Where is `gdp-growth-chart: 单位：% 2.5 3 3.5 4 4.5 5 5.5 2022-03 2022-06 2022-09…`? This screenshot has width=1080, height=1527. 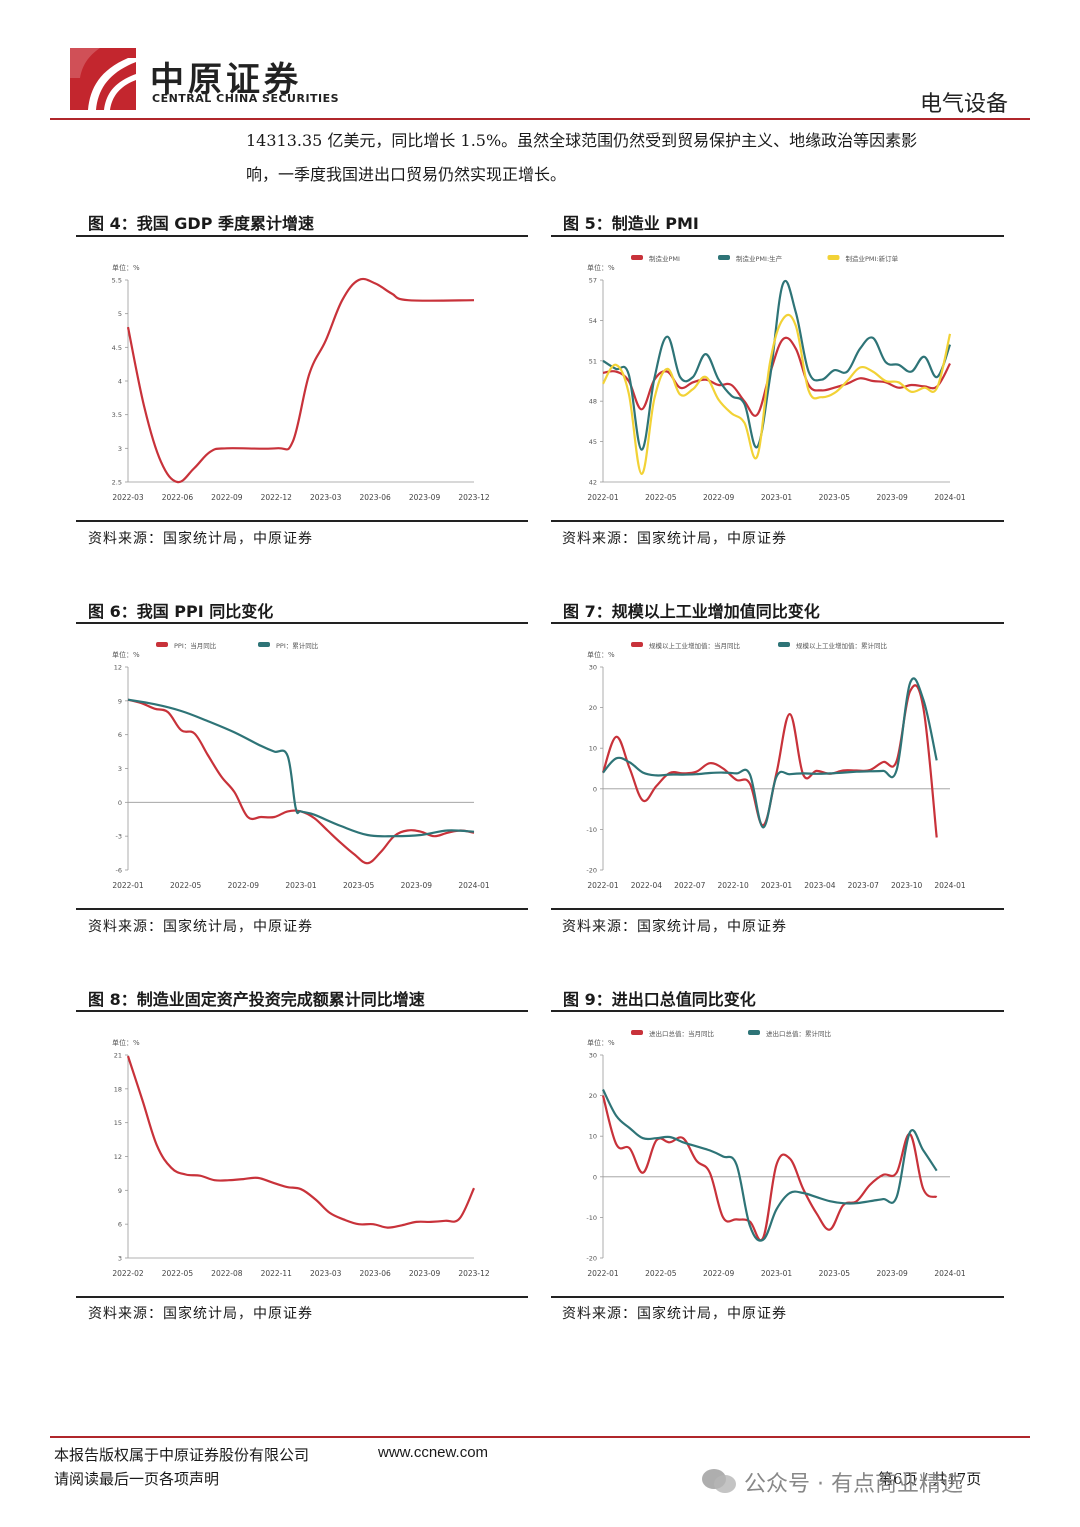
gdp-growth-chart: 单位：% 2.5 3 3.5 4 4.5 5 5.5 2022-03 2022-06 2022-09… is located at coordinates (301, 382).